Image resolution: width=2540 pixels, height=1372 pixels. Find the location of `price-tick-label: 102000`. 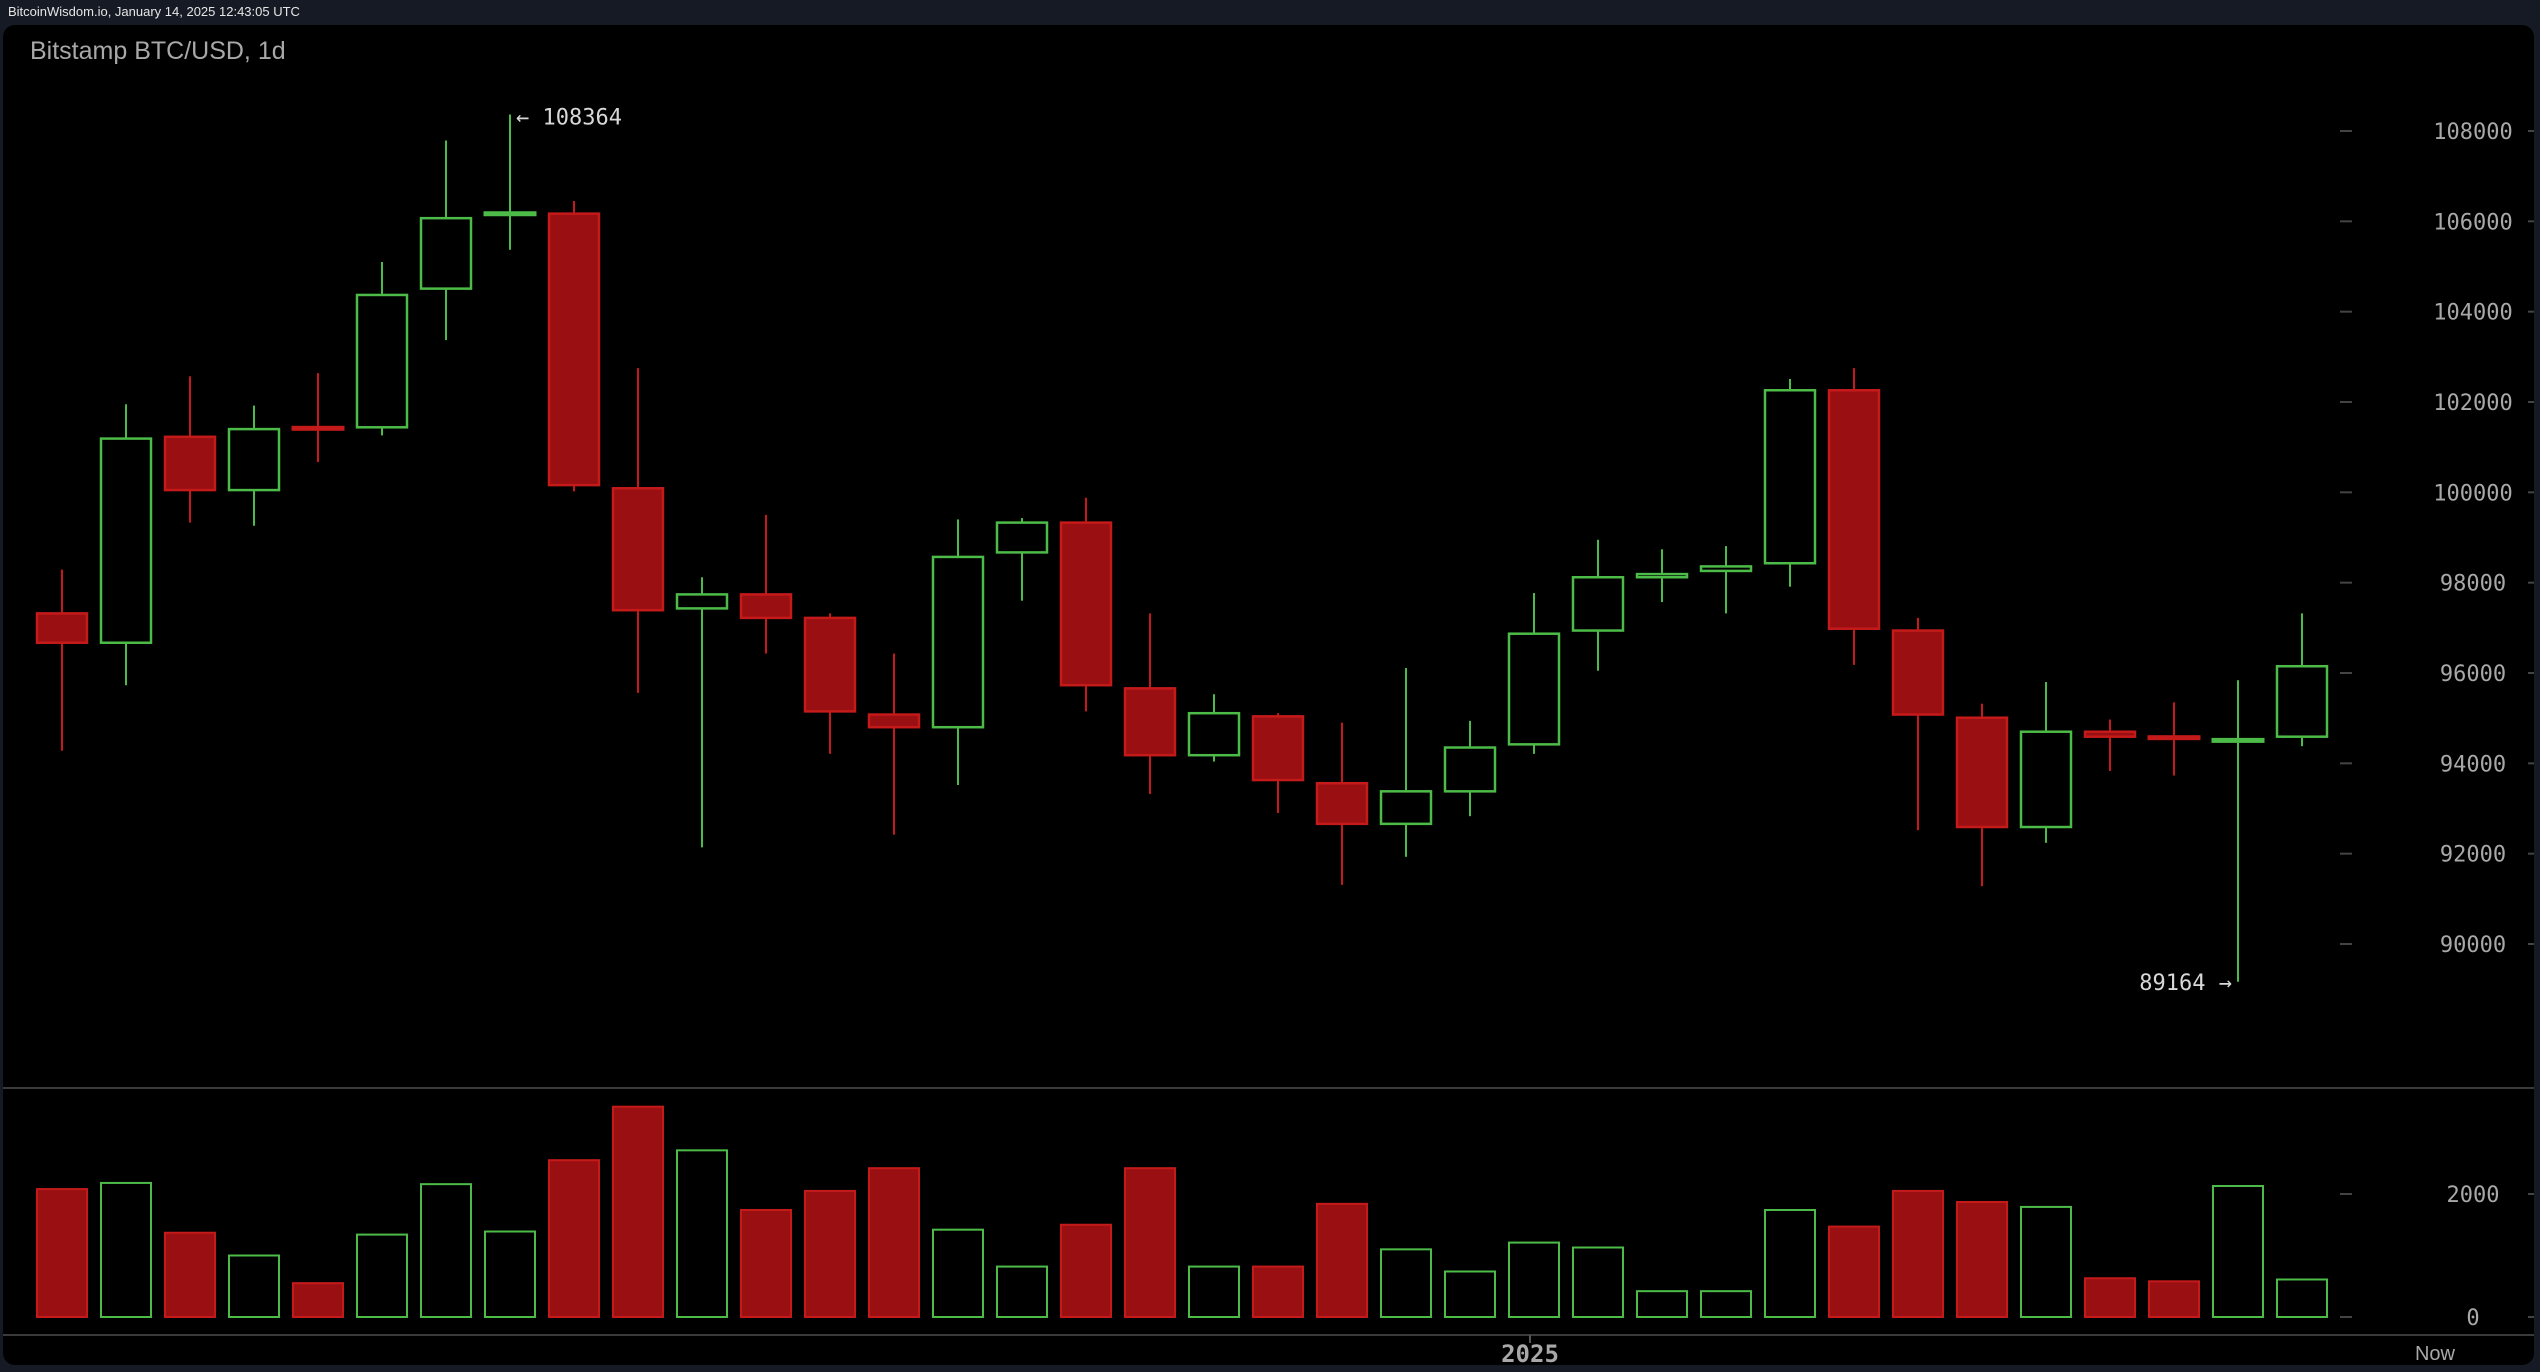

price-tick-label: 102000 is located at coordinates (2472, 403).